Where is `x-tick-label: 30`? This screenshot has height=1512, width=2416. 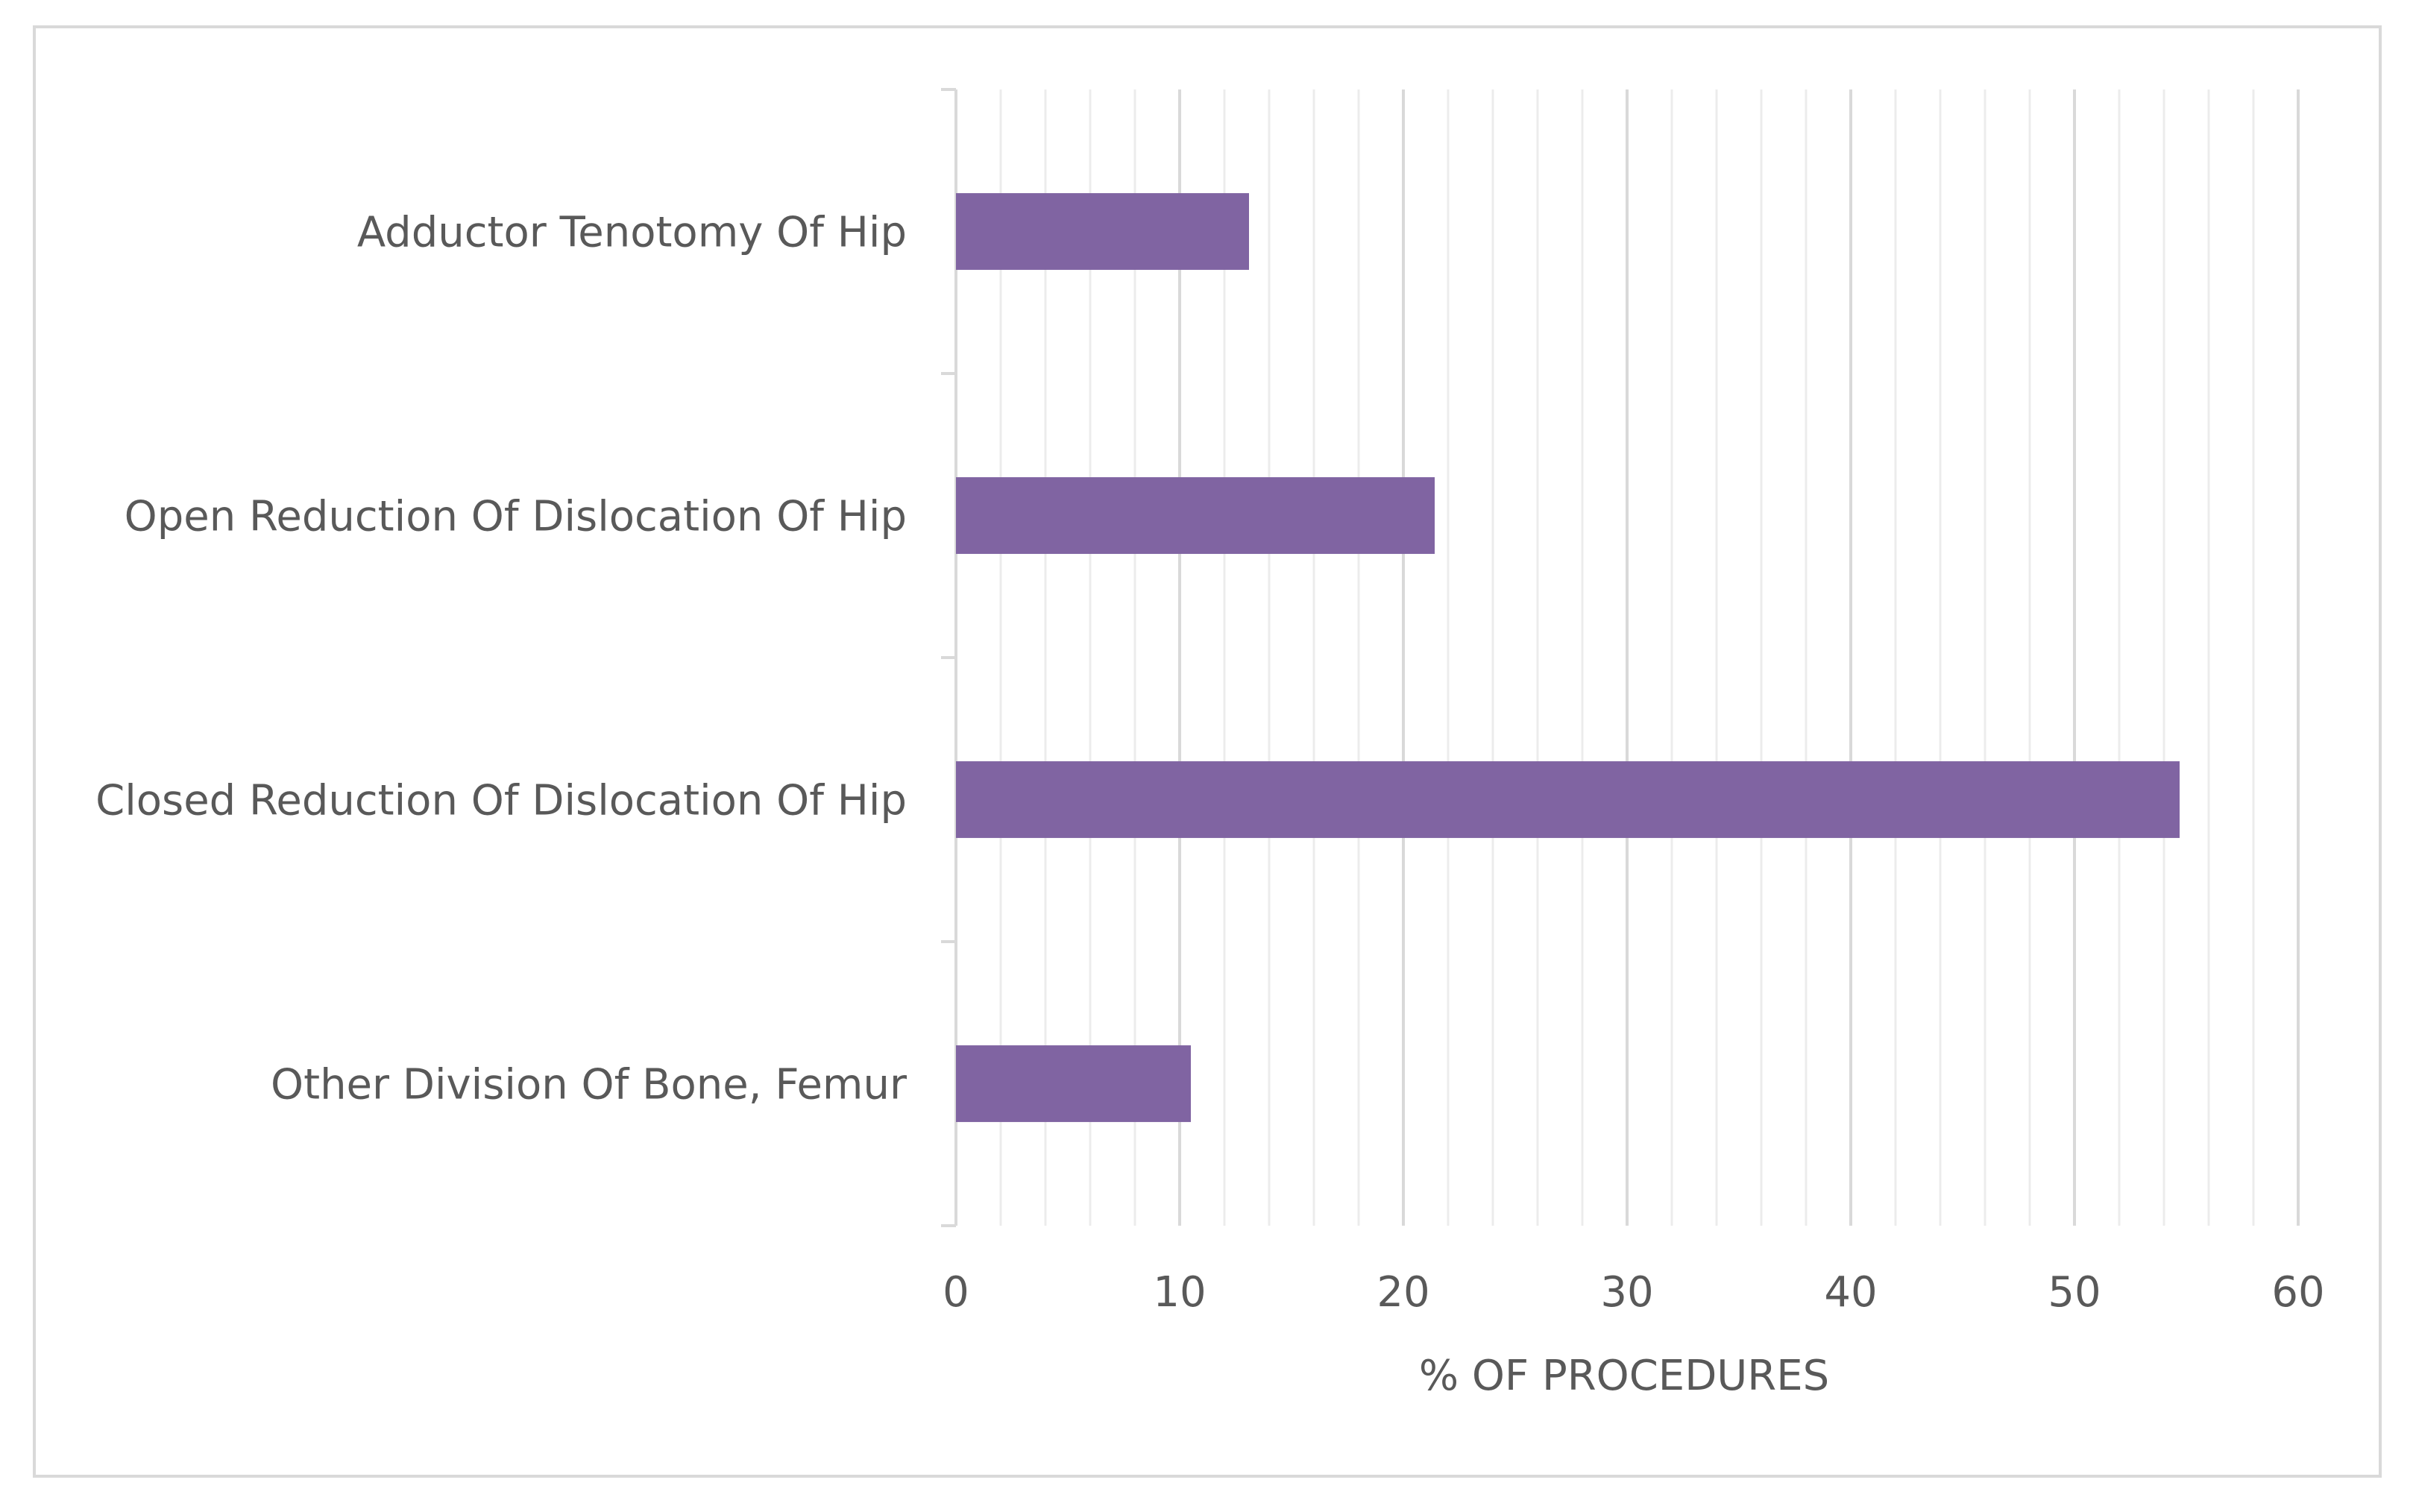 x-tick-label: 30 is located at coordinates (1626, 1292).